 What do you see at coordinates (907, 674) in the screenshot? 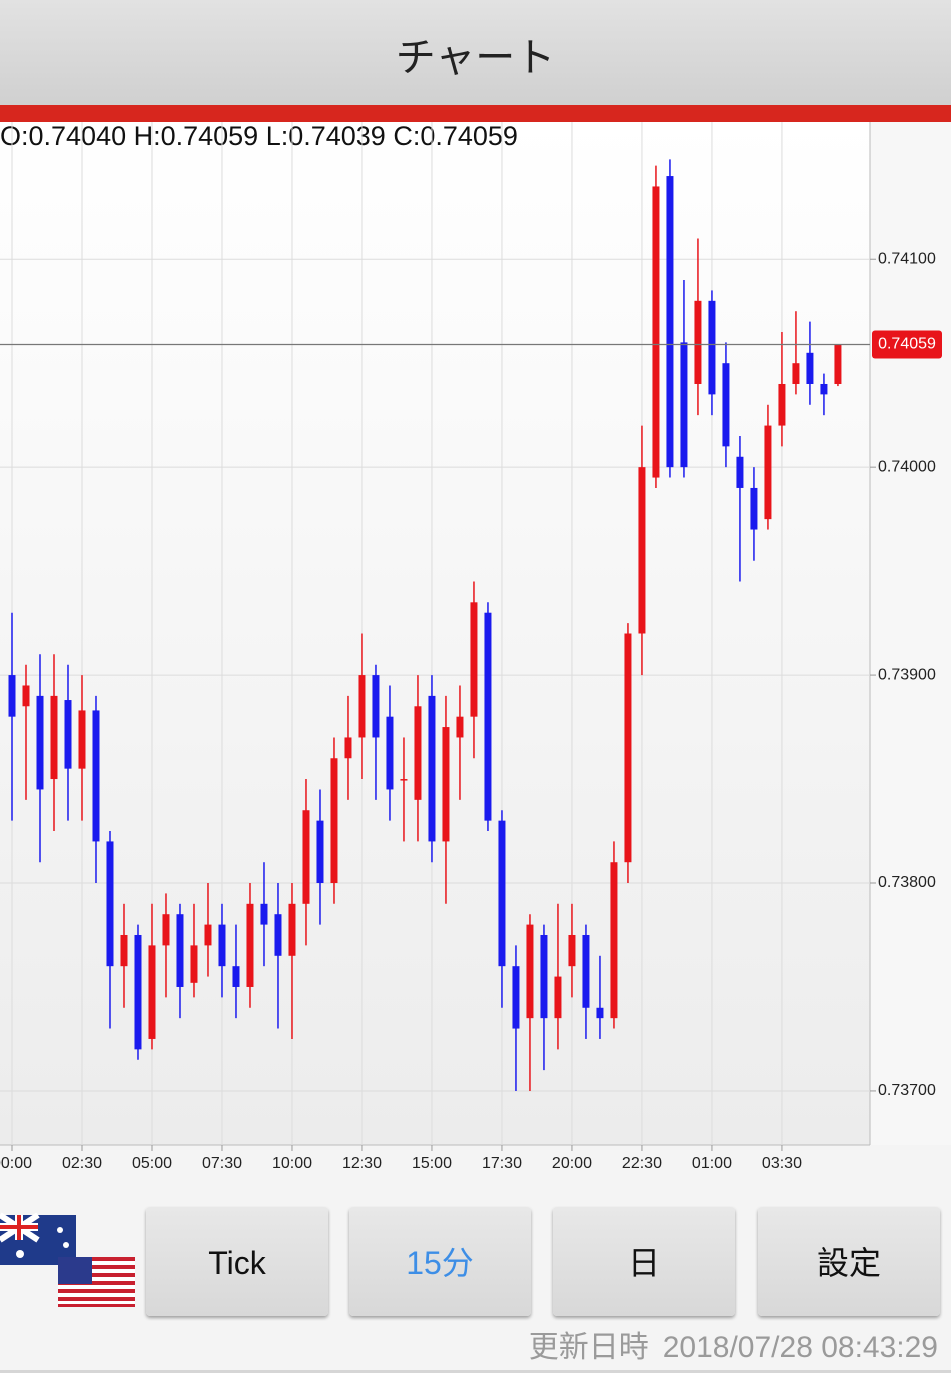
I see `y-tick-label: 0.73900` at bounding box center [907, 674].